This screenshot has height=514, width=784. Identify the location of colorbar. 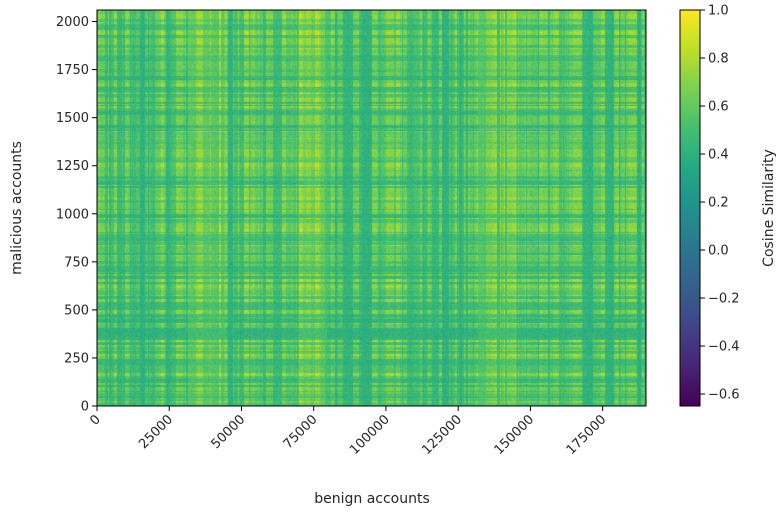
(690, 208).